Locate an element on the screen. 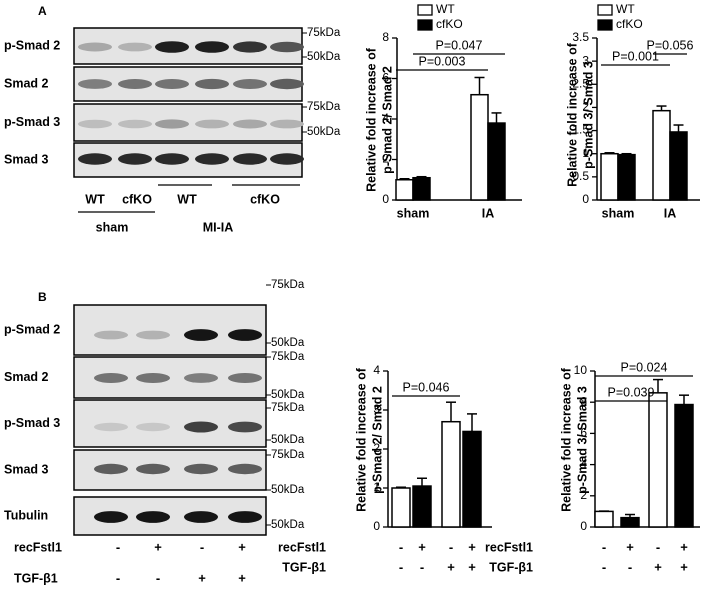 The image size is (709, 601). legend-label: WT is located at coordinates (445, 9).